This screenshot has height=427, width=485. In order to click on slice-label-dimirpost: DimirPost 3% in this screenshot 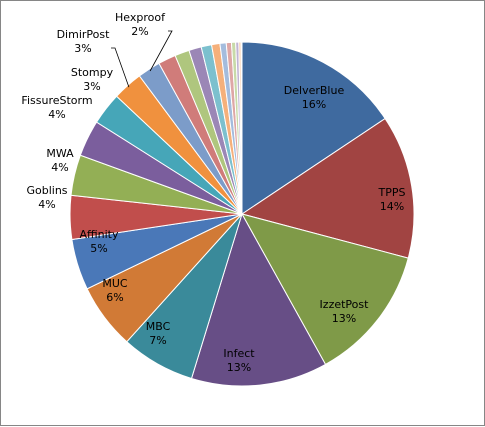, I will do `click(84, 41)`.